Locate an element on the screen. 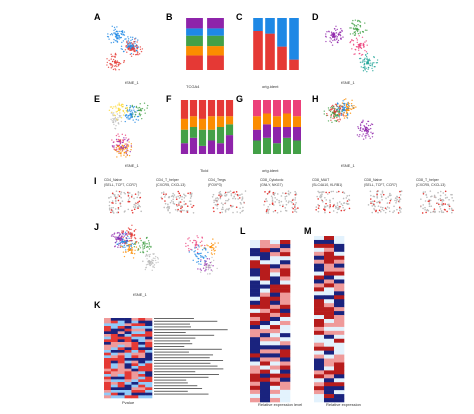 This screenshot has width=474, height=414. feature-subtitle: (SELL, TCF7, CCR7) is located at coordinates (120, 185).